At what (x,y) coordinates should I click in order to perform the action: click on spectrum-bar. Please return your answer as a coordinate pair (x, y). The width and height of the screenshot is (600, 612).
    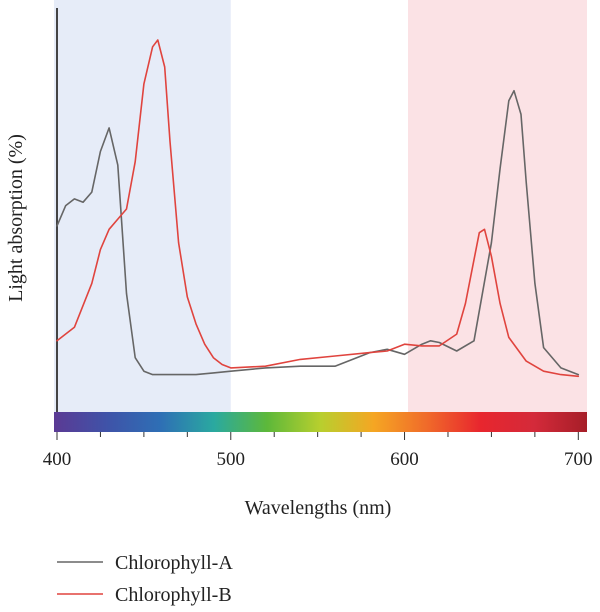
    Looking at the image, I should click on (320, 422).